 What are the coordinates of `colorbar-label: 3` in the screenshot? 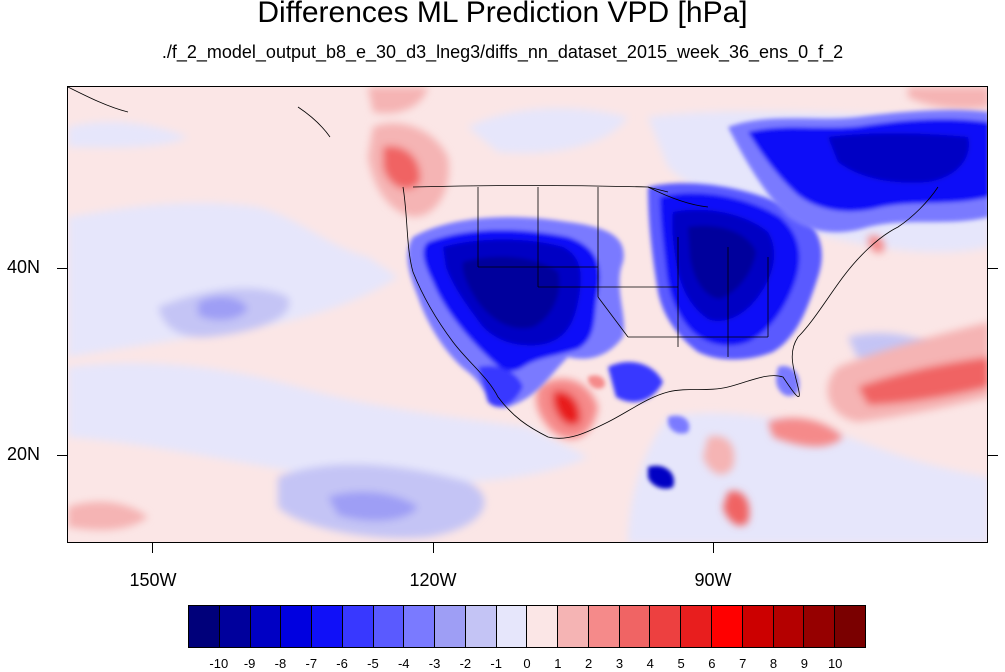 It's located at (619, 663).